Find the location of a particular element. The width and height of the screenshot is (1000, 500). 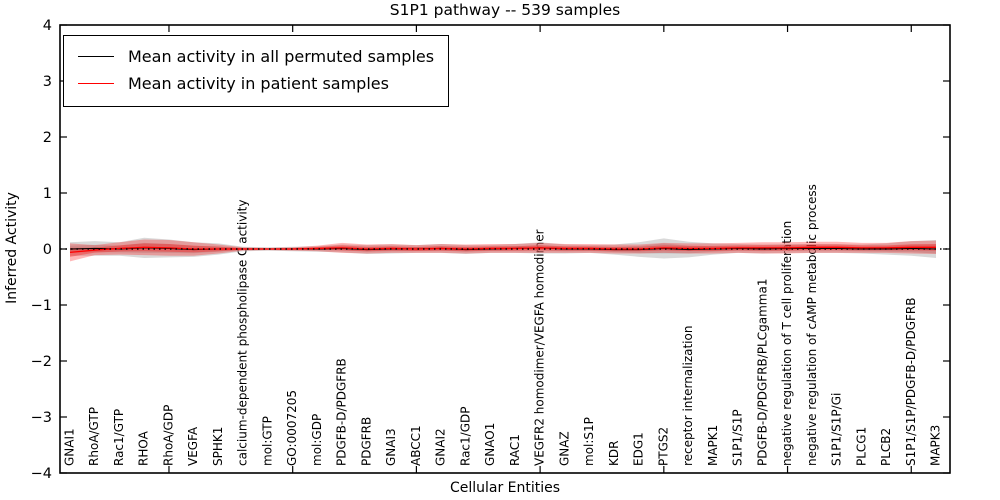

x-category-label: RhoA/GTP is located at coordinates (94, 436).